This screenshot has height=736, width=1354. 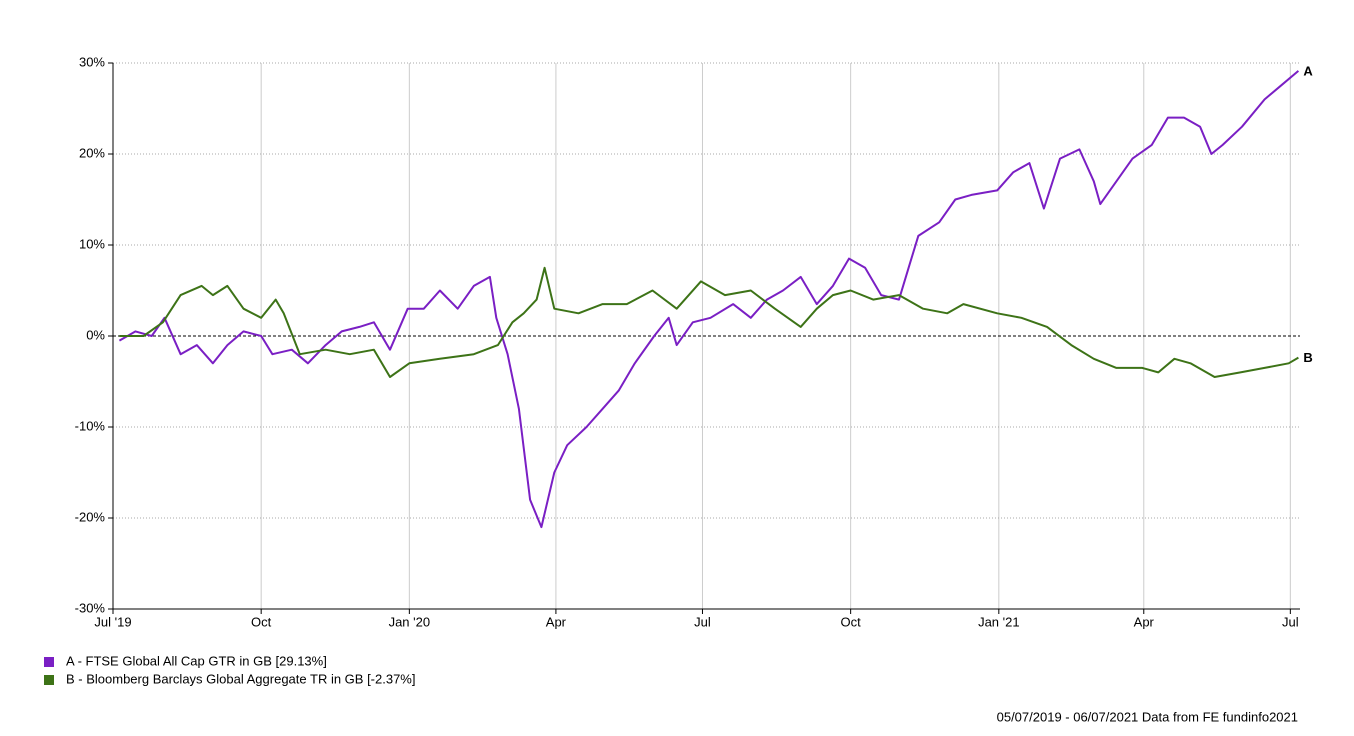 I want to click on y-tick-label: 10%, so click(x=92, y=243).